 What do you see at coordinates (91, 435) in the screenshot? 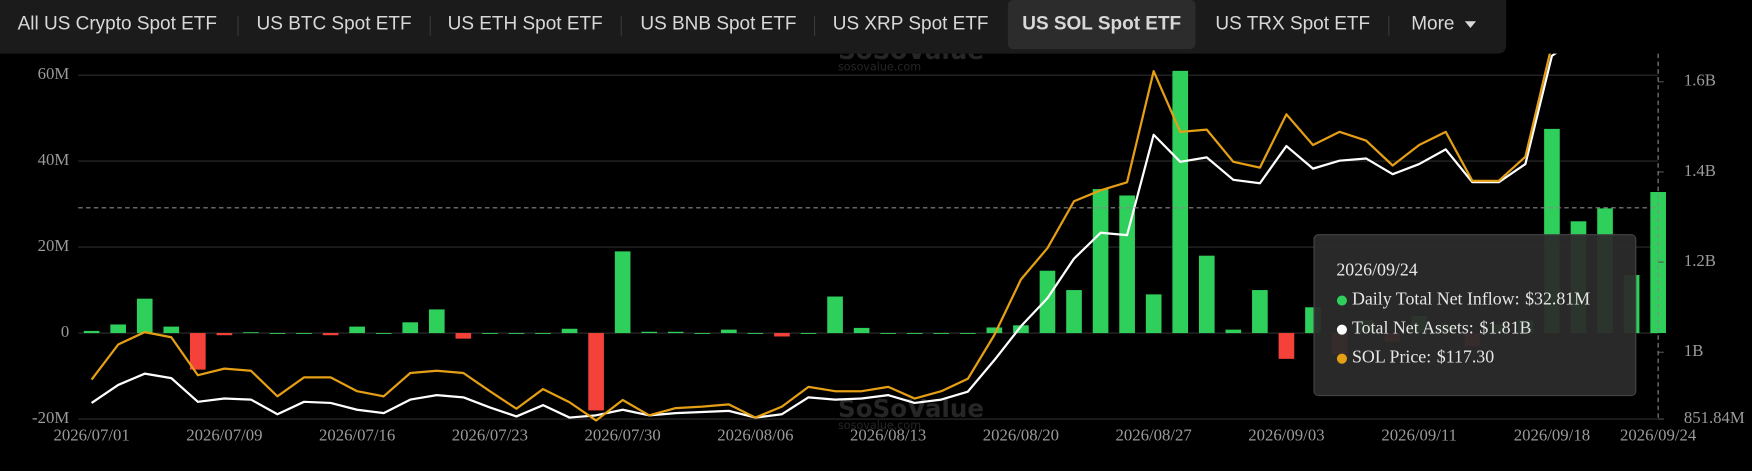
I see `x-tick-label: 2026/07/01` at bounding box center [91, 435].